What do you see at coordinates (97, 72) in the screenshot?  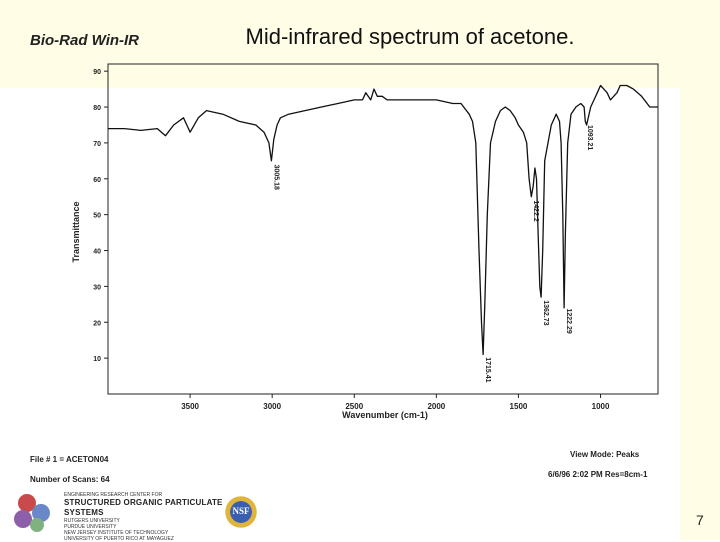 I see `y-tick-label: 90` at bounding box center [97, 72].